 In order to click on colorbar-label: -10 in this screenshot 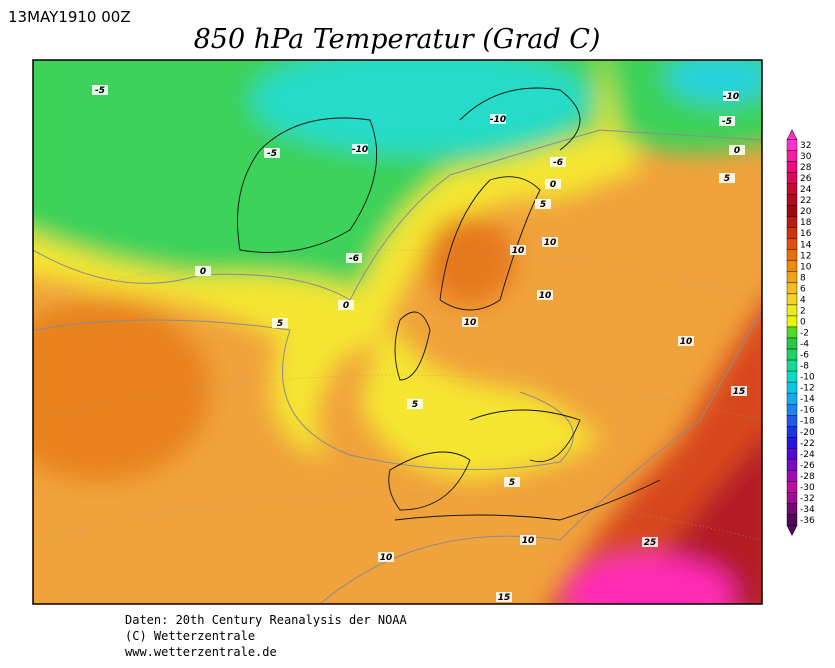, I will do `click(807, 378)`.